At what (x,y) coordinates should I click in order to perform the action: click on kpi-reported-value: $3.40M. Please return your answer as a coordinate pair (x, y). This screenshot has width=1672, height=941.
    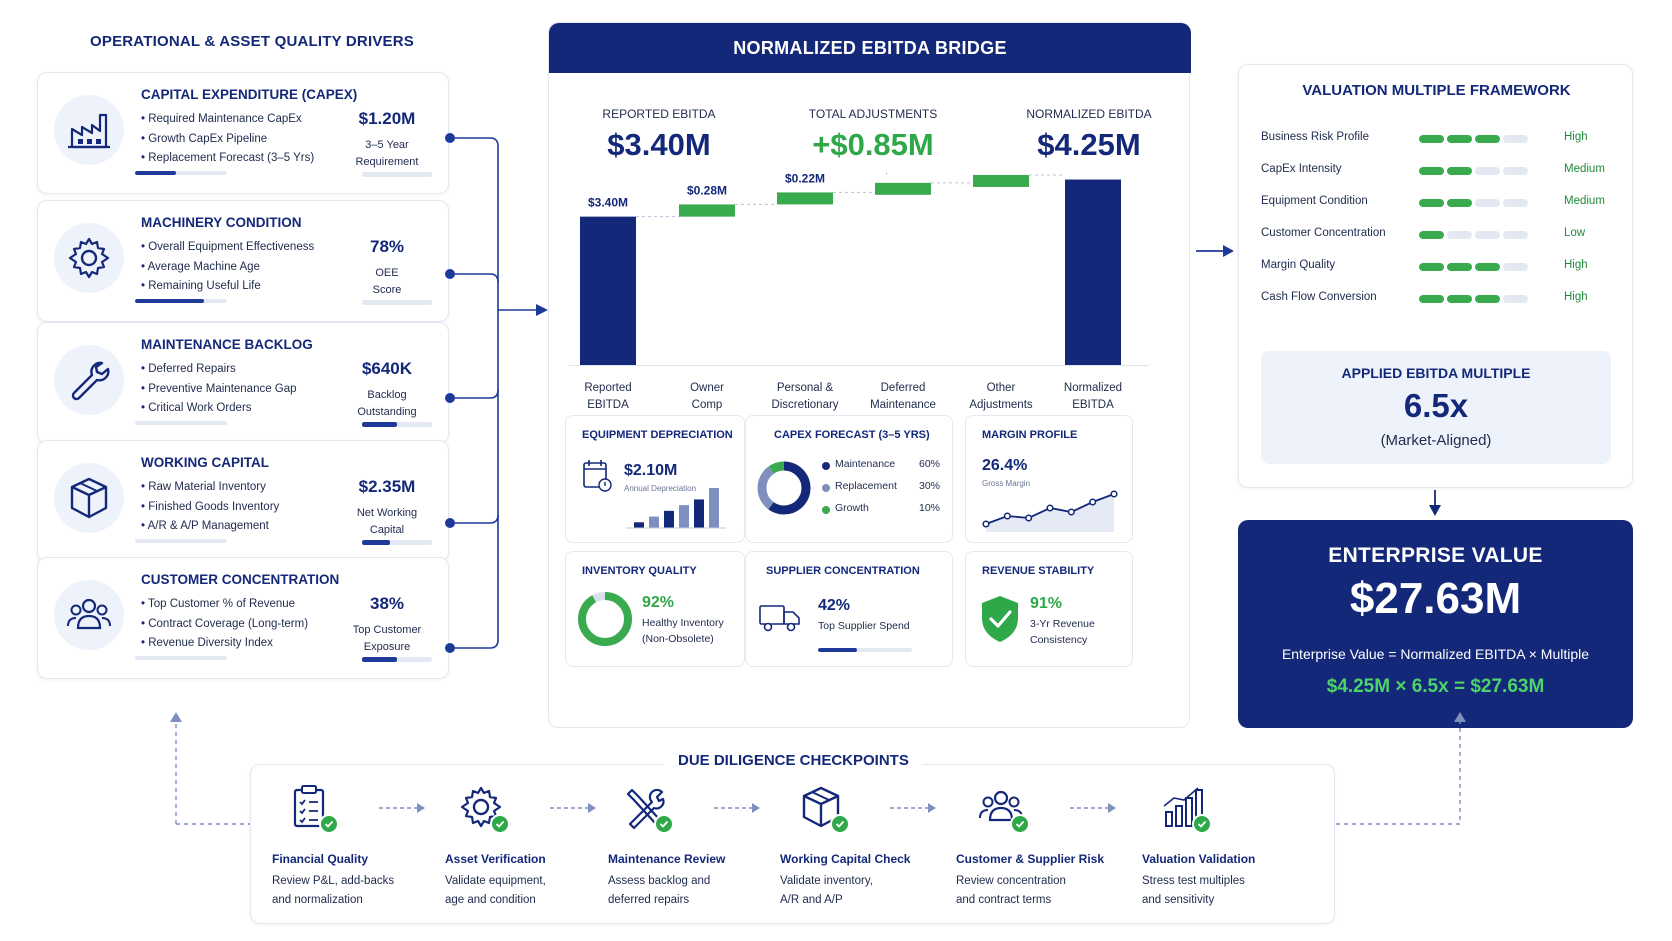
    Looking at the image, I should click on (659, 144).